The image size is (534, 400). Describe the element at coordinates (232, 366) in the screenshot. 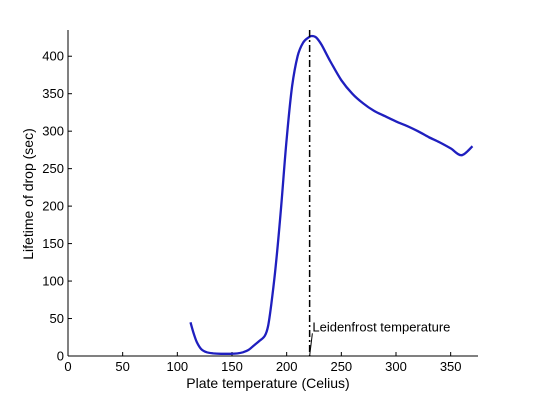

I see `x-tick-label: 150` at that location.